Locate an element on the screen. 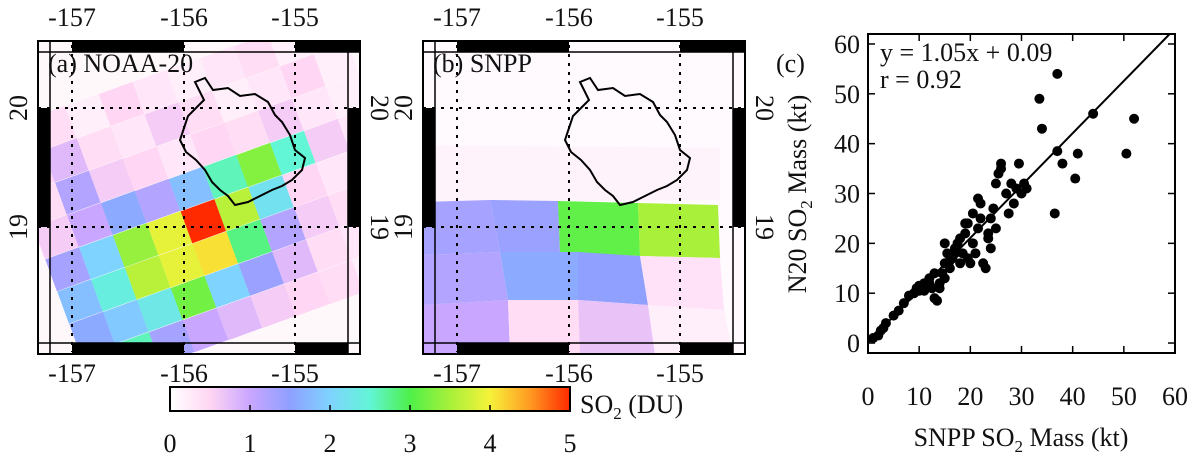 Image resolution: width=1190 pixels, height=457 pixels. scatter-x-tick-label: 40 is located at coordinates (1073, 396).